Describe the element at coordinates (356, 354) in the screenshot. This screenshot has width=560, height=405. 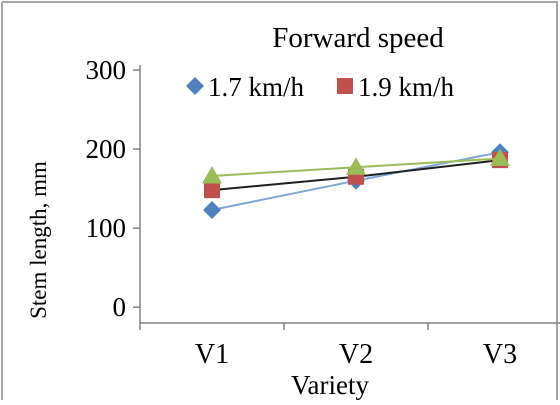
I see `x-tick-label: V2` at that location.